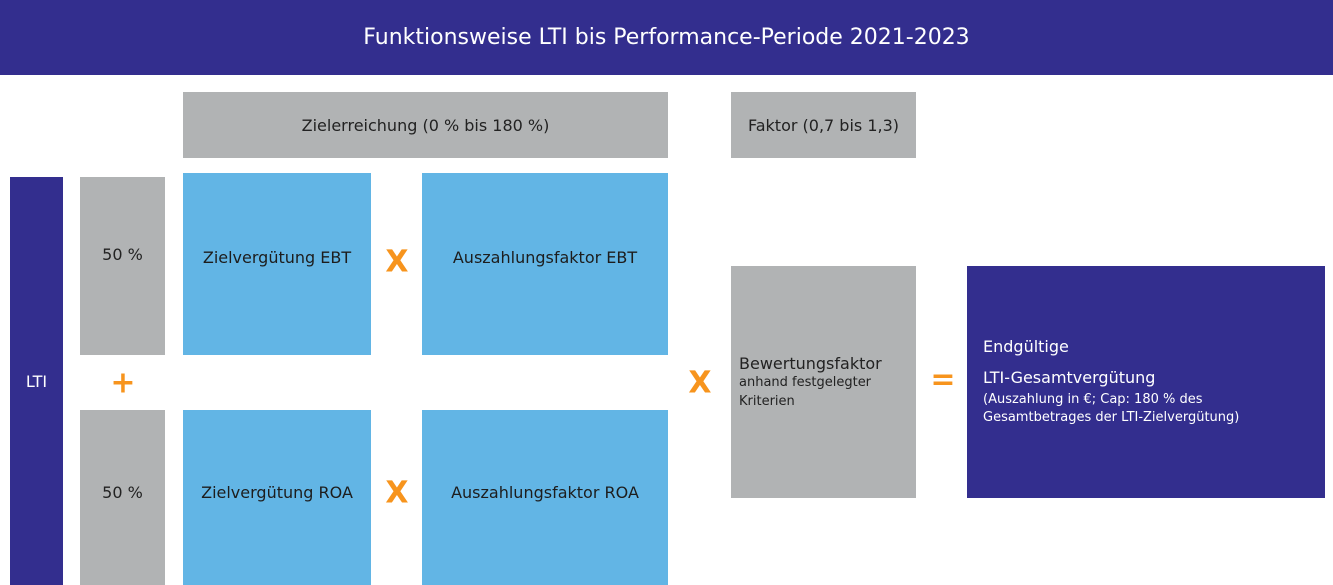  Describe the element at coordinates (545, 492) in the screenshot. I see `label: Auszahlungsfaktor ROA` at that location.